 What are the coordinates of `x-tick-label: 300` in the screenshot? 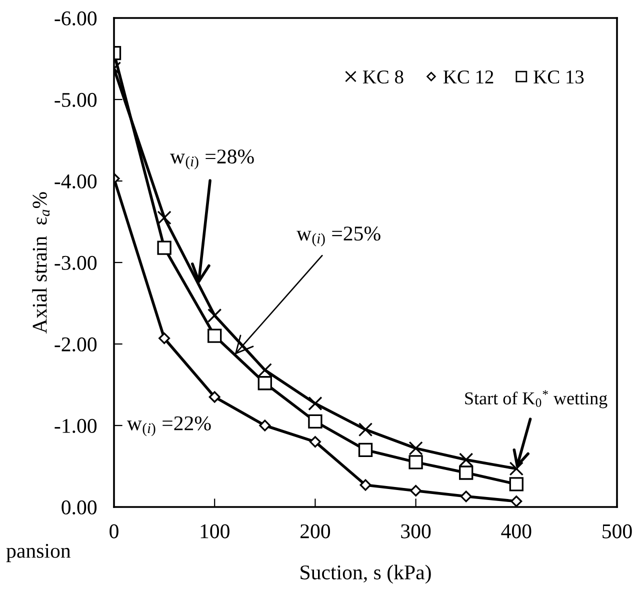 It's located at (416, 531).